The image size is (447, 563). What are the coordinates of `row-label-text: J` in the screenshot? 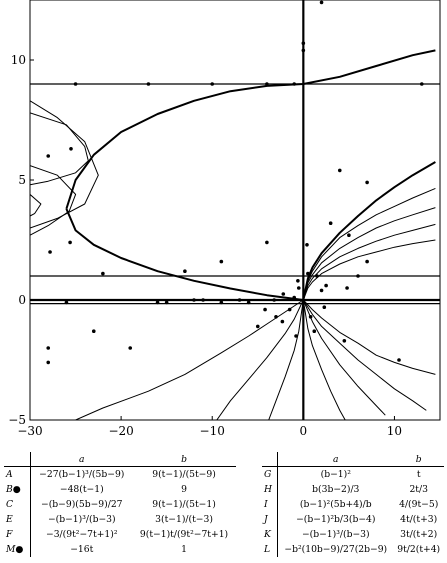 It's located at (266, 519).